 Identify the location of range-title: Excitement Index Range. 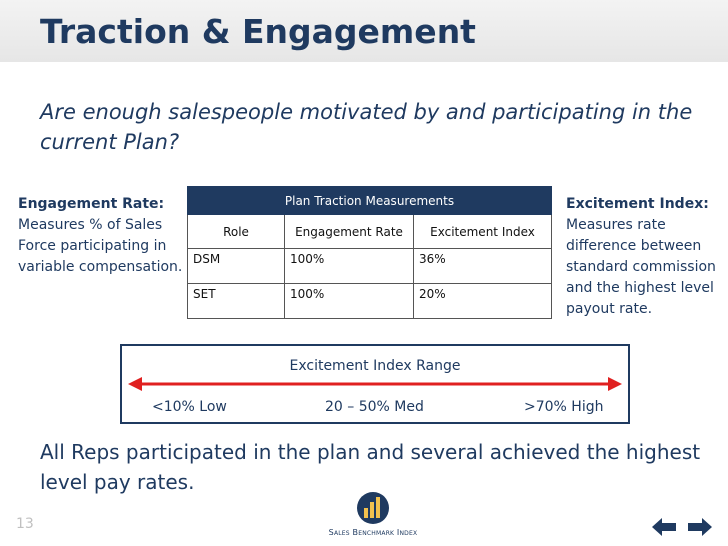
(375, 366).